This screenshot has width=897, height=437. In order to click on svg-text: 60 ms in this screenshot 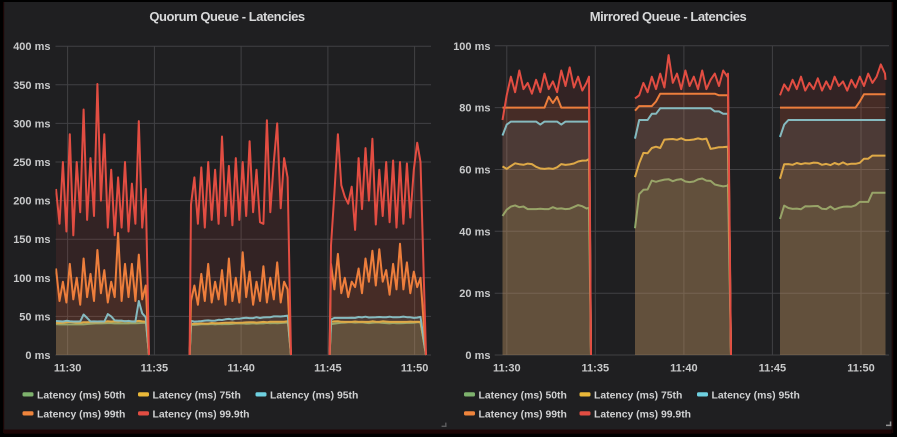, I will do `click(474, 171)`.